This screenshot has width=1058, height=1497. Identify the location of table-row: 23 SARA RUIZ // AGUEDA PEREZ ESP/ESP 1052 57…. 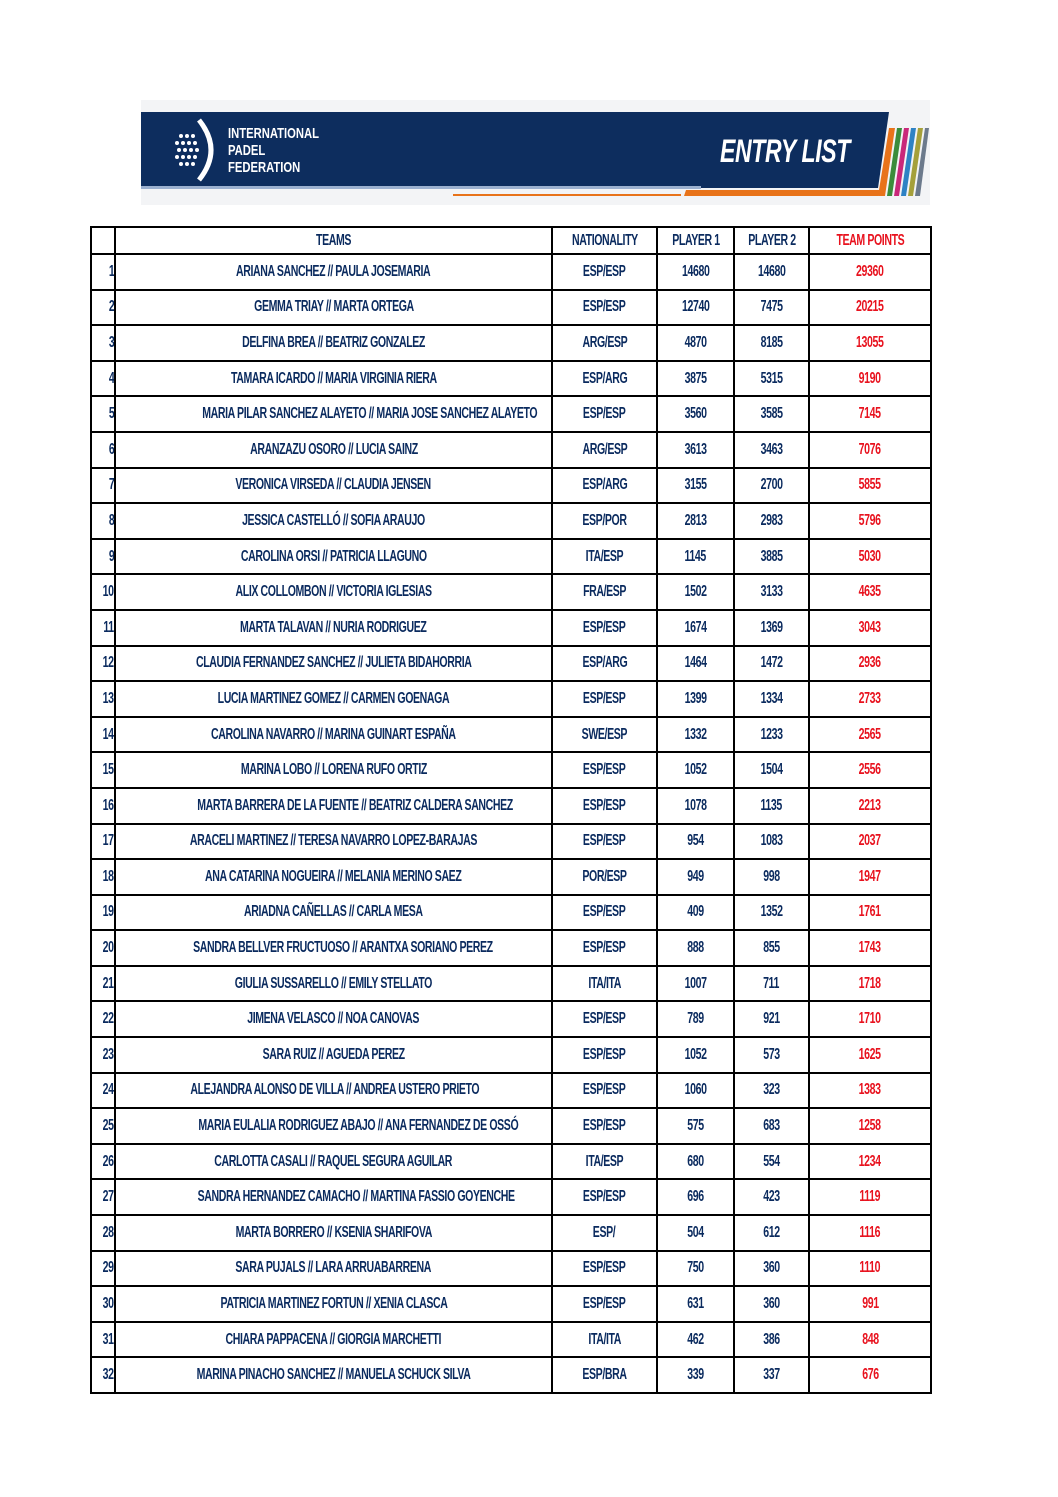
(511, 1055).